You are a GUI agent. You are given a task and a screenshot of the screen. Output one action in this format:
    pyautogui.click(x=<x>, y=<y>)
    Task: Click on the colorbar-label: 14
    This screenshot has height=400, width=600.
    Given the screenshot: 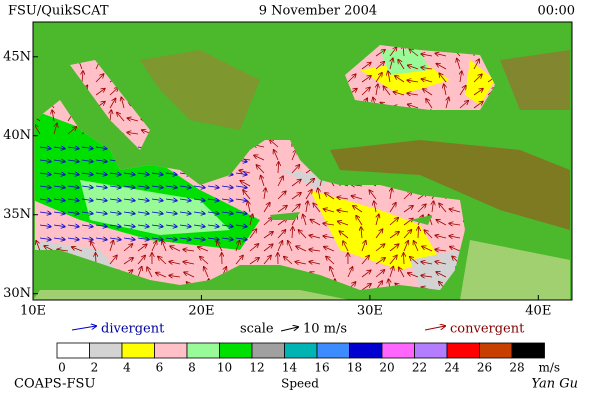 What is the action you would take?
    pyautogui.click(x=290, y=368)
    